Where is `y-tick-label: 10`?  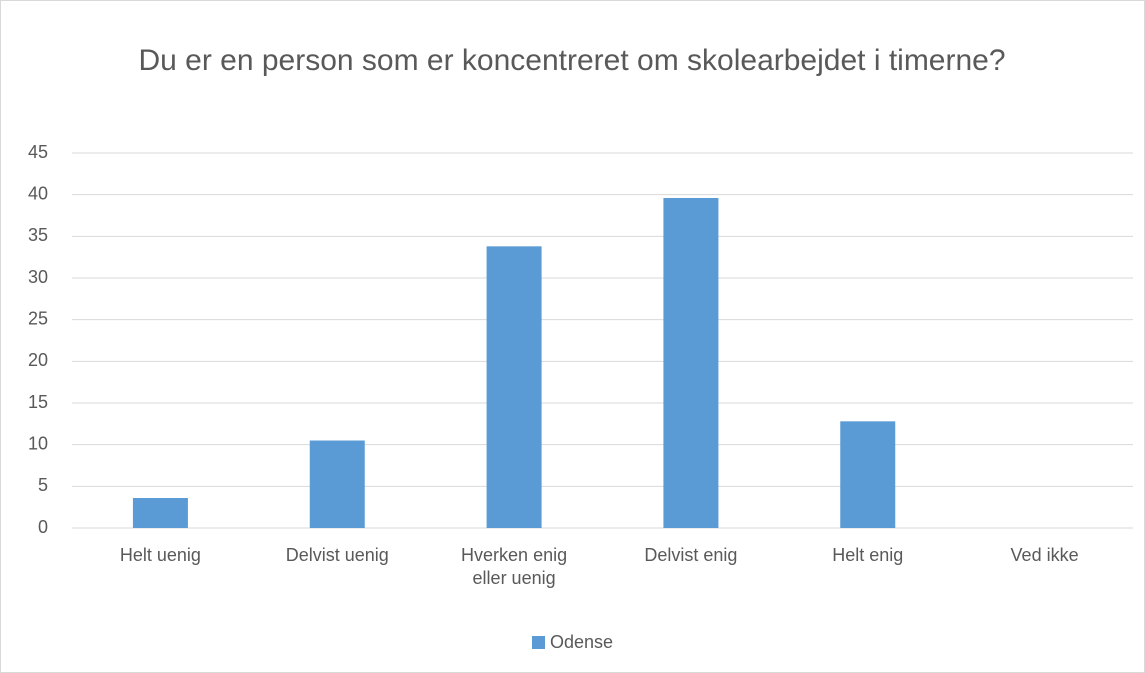 y-tick-label: 10 is located at coordinates (38, 443).